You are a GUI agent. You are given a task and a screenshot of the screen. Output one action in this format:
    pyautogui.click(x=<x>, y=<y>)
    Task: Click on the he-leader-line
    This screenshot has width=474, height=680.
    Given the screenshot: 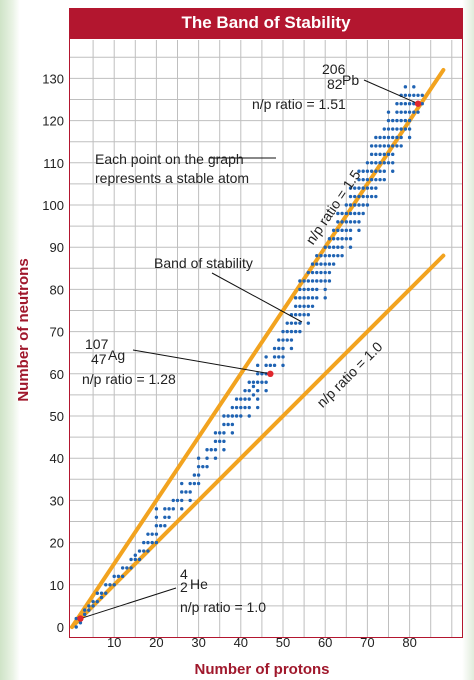 What is the action you would take?
    pyautogui.click(x=128, y=603)
    